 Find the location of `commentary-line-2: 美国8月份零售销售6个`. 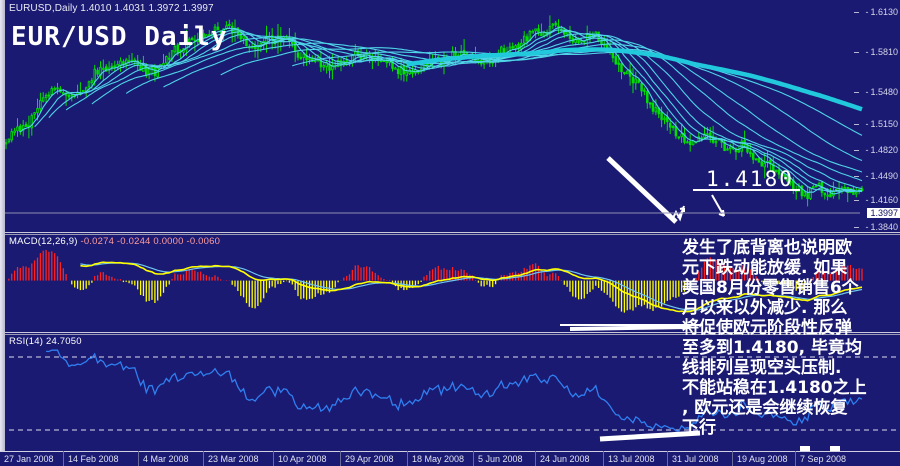

commentary-line-2: 美国8月份零售销售6个 is located at coordinates (770, 288).